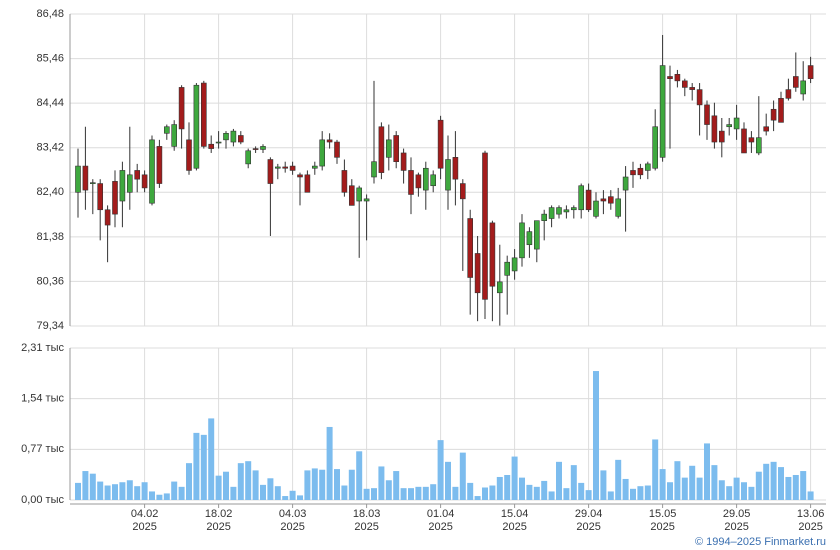  Describe the element at coordinates (50, 192) in the screenshot. I see `y-tick-label: 82,40` at that location.